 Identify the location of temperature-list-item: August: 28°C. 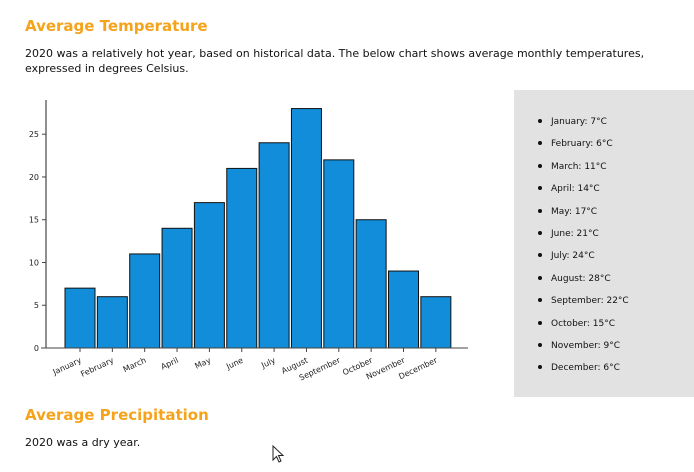
(583, 284).